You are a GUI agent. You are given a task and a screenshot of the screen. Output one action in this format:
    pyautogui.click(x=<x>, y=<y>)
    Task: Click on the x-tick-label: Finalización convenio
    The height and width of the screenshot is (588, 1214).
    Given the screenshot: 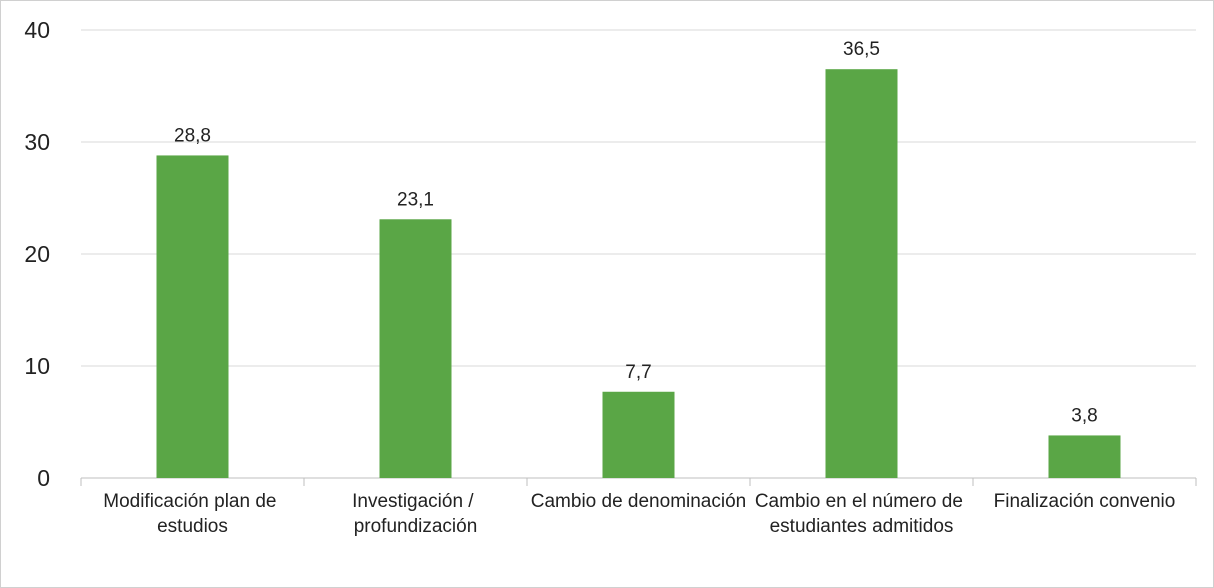 What is the action you would take?
    pyautogui.click(x=1085, y=501)
    